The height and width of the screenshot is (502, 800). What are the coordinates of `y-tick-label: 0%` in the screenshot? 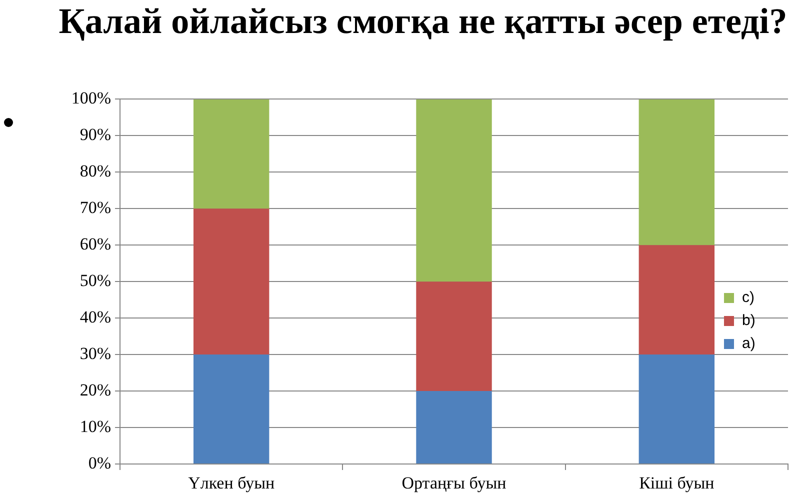 It's located at (99, 462).